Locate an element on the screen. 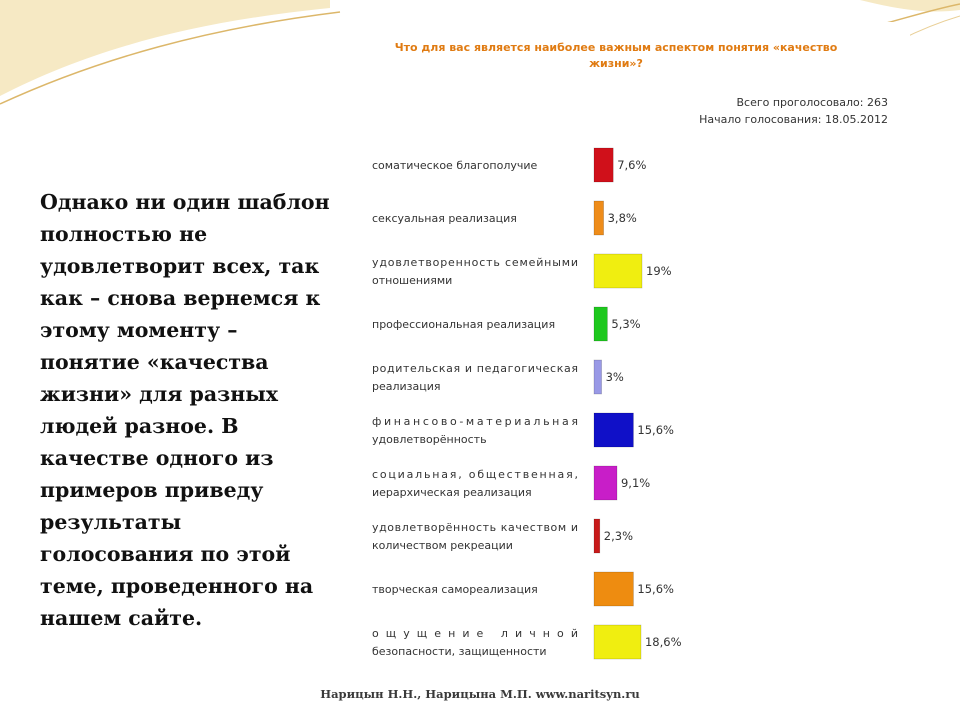  top-left-swoosh-line is located at coordinates (170, 58).